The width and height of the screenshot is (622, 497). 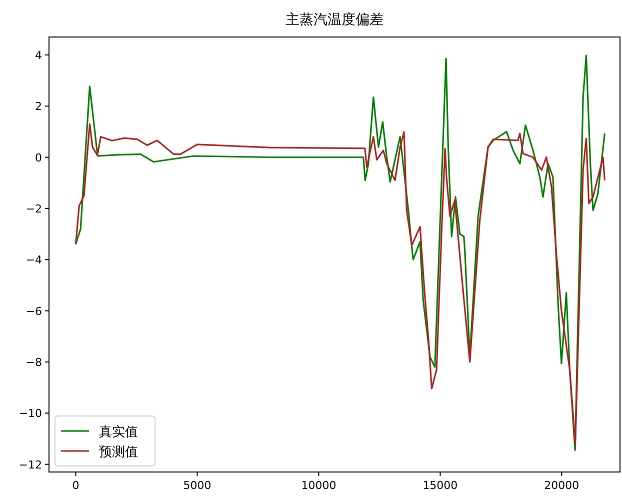 I want to click on y-tick-label: −10, so click(x=30, y=413).